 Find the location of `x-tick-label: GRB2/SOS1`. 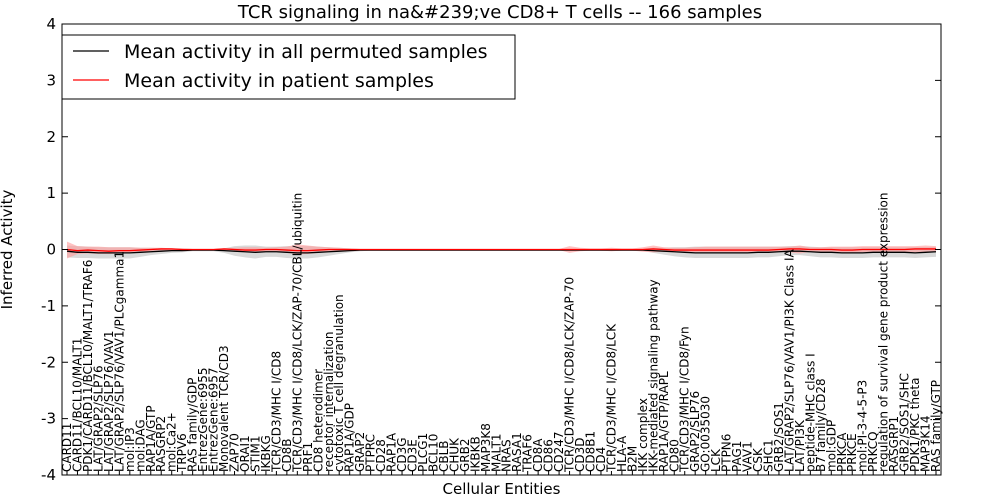

x-tick-label: GRB2/SOS1 is located at coordinates (779, 437).